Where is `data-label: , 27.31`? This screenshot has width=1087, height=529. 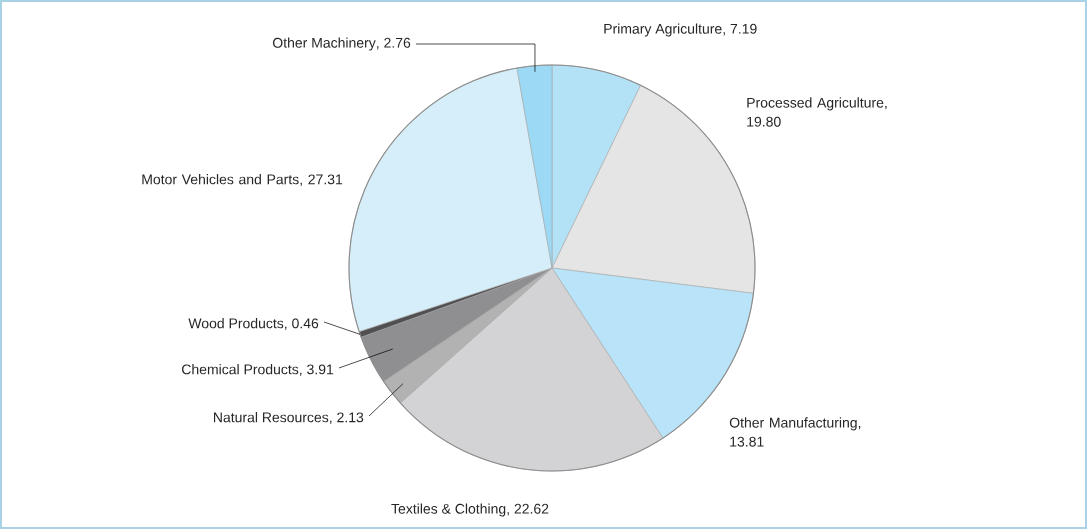
data-label: , 27.31 is located at coordinates (321, 180).